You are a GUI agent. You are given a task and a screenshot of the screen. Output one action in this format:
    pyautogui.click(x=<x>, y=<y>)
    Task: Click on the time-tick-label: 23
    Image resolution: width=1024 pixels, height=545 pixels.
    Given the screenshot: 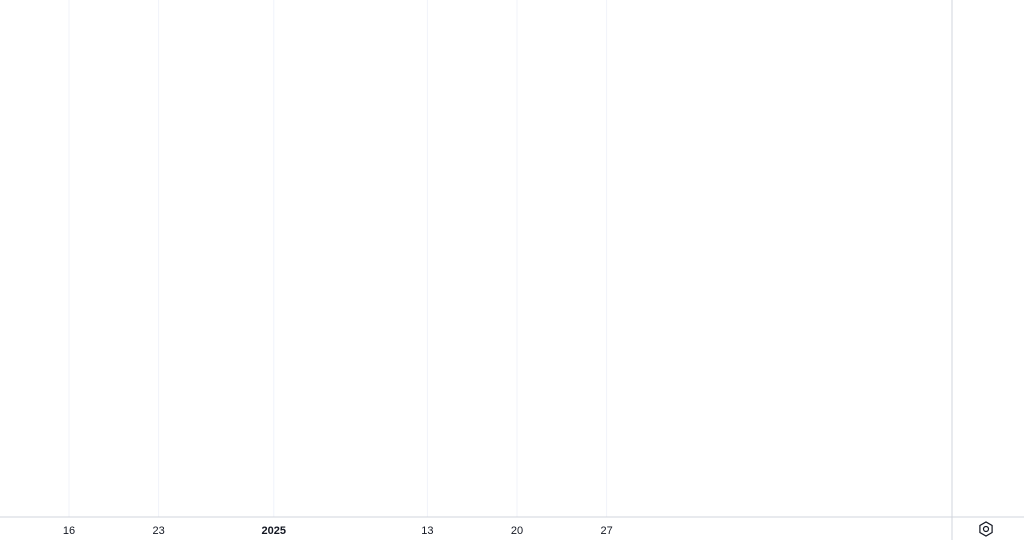 What is the action you would take?
    pyautogui.click(x=158, y=531)
    